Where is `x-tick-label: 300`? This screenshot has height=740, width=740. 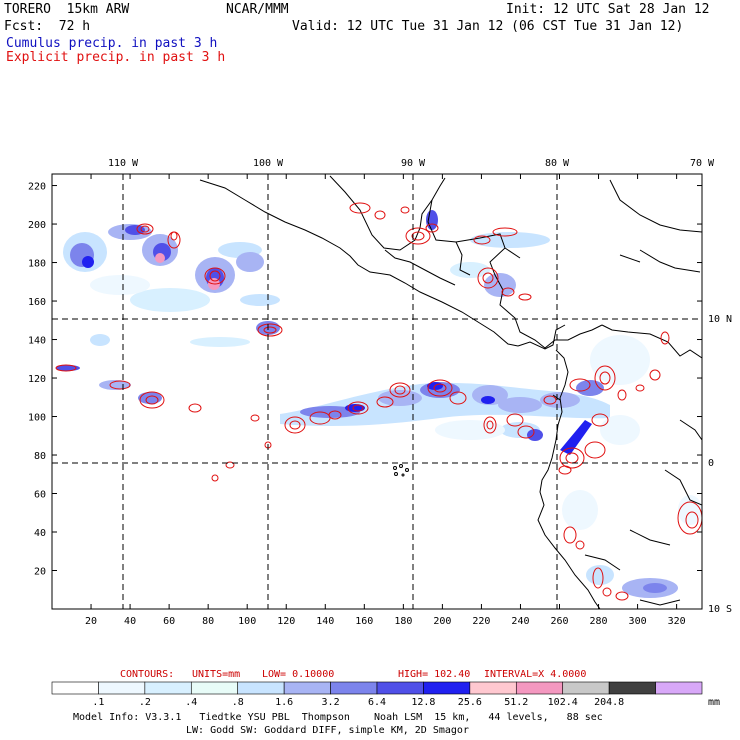 x-tick-label: 300 is located at coordinates (638, 621).